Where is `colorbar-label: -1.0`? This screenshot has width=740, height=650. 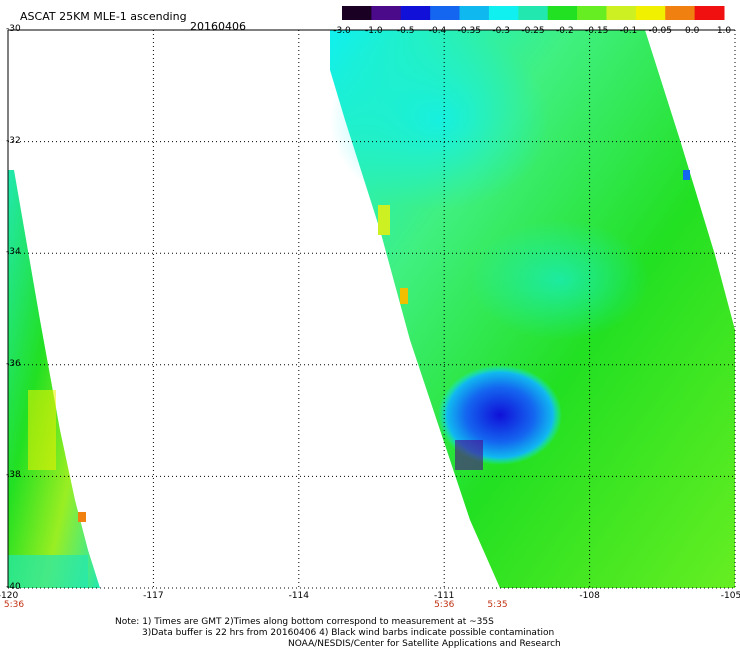 colorbar-label: -1.0 is located at coordinates (374, 31).